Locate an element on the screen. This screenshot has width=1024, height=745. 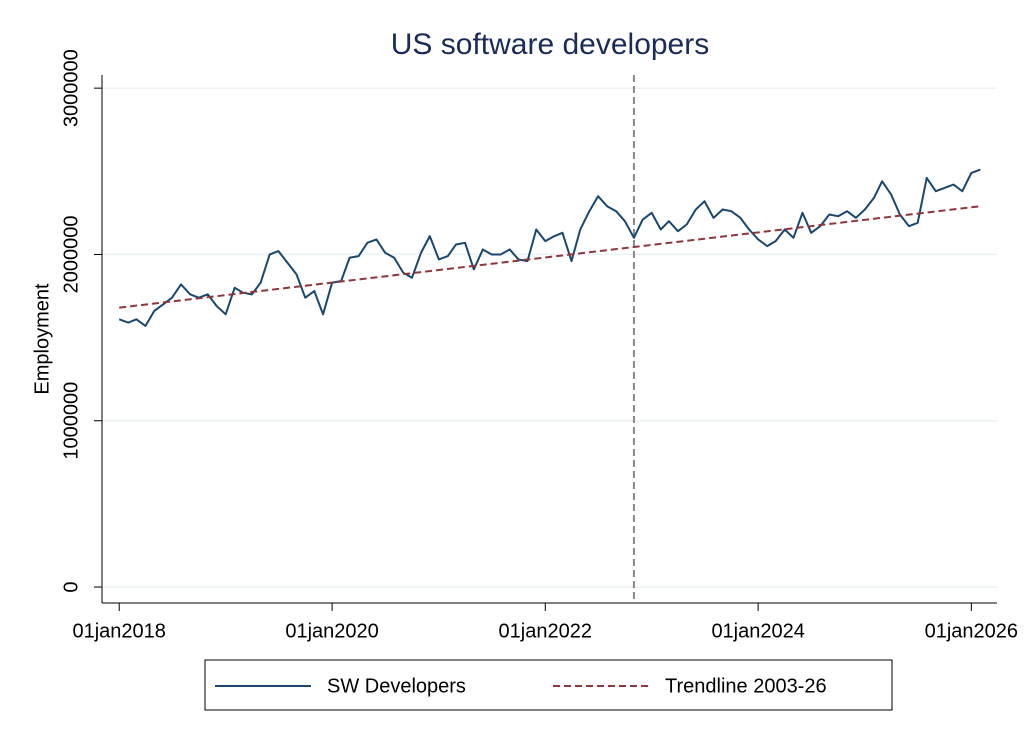
x-tick-label: 01jan2022 is located at coordinates (545, 631).